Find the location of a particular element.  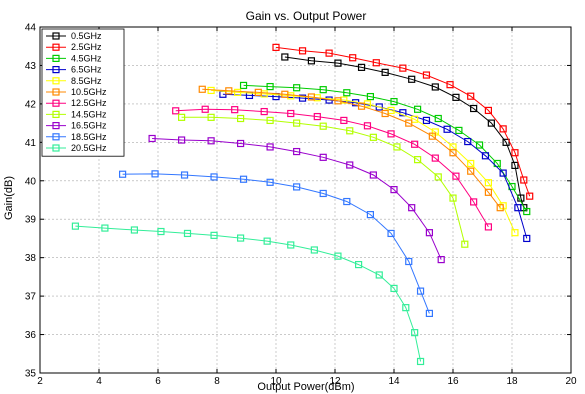

y-tick-label: 38 is located at coordinates (31, 258).